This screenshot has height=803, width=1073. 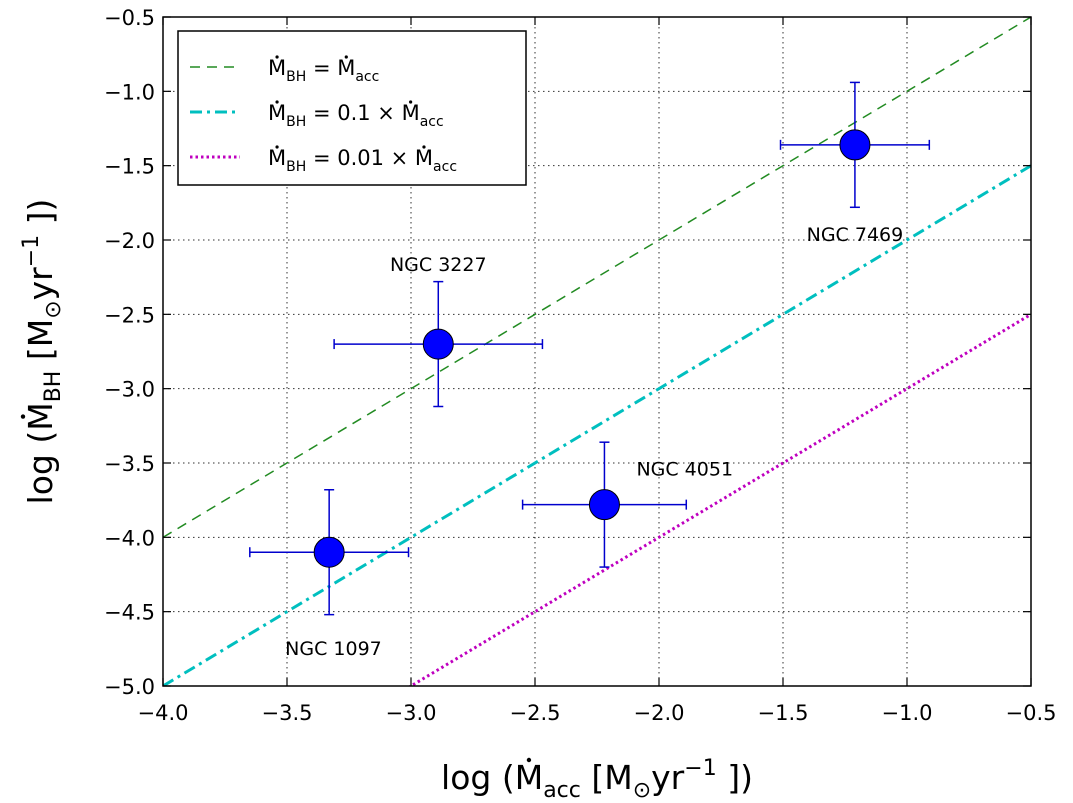 I want to click on x-axis-title: log (Macc [M⊙yr−1 ]), so click(x=597, y=779).